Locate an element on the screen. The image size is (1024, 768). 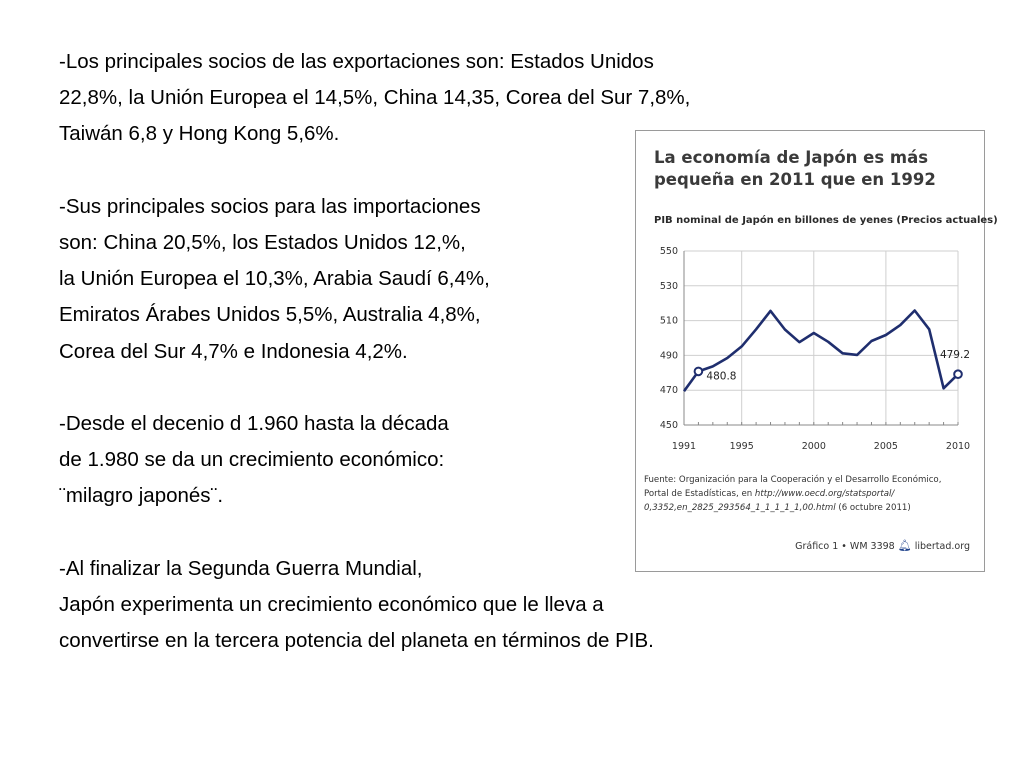
growth-line-3: ¨milagro japonés¨. is located at coordinates (141, 496).